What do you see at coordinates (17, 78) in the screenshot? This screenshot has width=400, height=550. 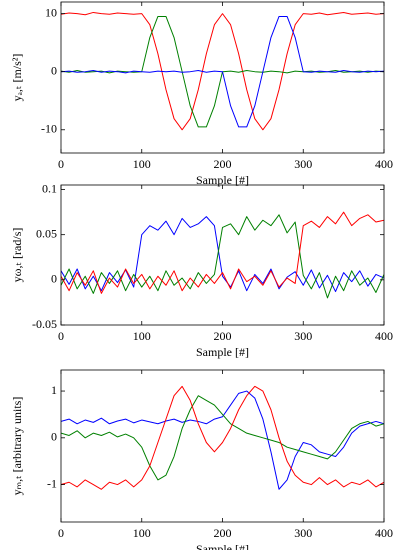 I see `y-axis-label: yₐ,ₜ [m/s²]` at bounding box center [17, 78].